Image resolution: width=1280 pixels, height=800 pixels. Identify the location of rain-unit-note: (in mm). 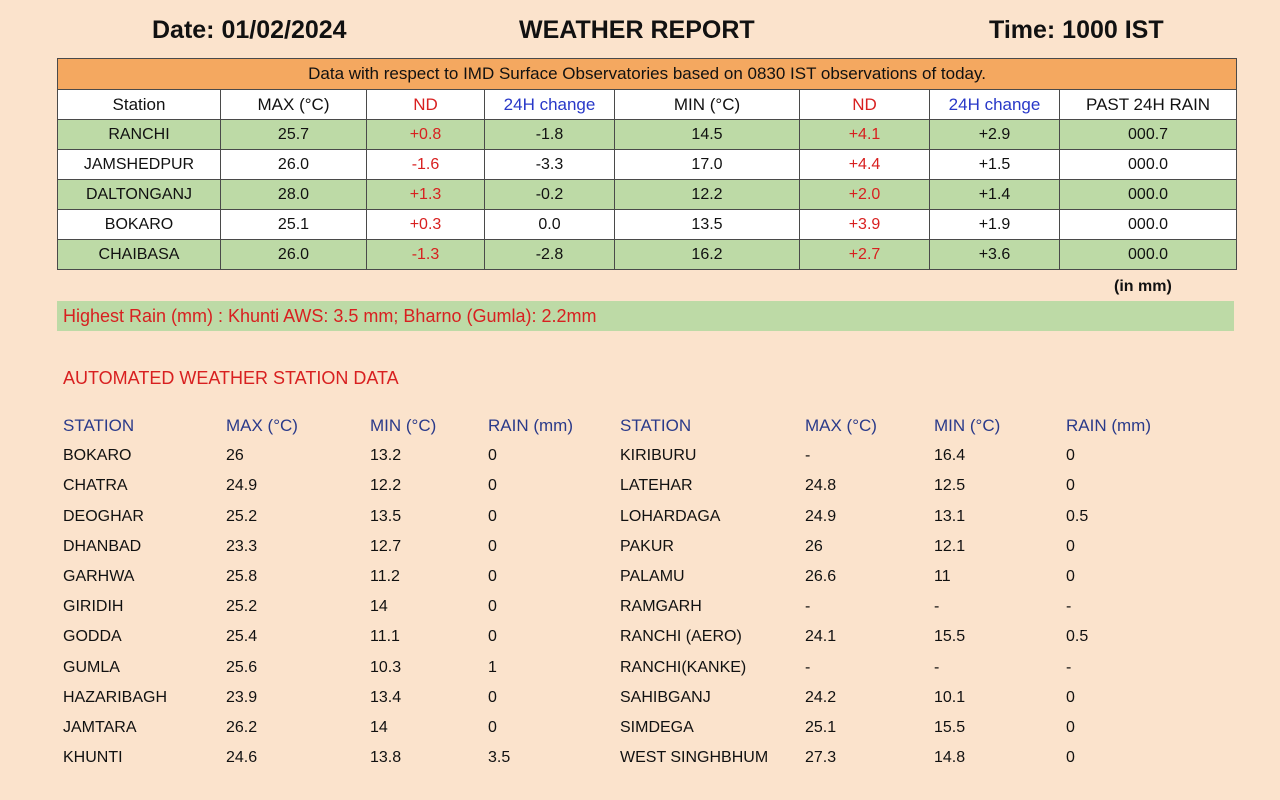
(1143, 286).